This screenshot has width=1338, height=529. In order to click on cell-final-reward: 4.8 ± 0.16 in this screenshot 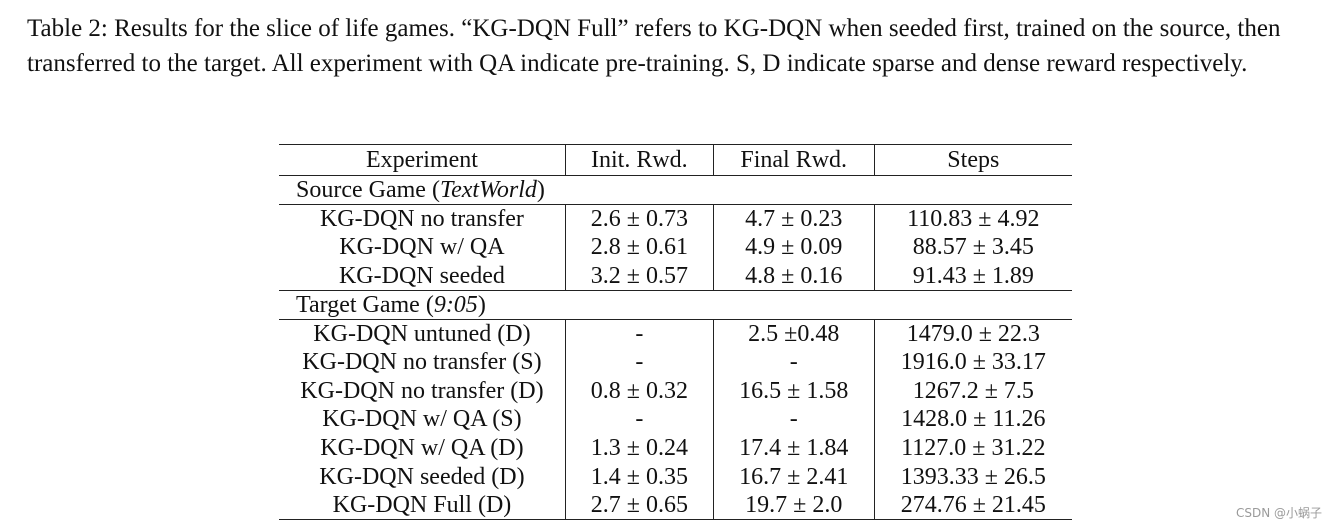, I will do `click(793, 276)`.